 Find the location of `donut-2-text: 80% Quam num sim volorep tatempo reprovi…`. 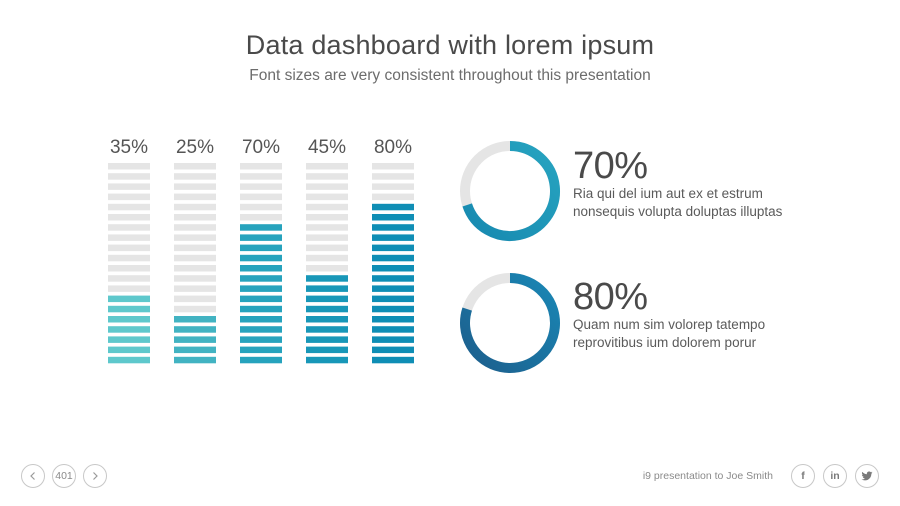

donut-2-text: 80% Quam num sim volorep tatempo reprovi… is located at coordinates (669, 315).